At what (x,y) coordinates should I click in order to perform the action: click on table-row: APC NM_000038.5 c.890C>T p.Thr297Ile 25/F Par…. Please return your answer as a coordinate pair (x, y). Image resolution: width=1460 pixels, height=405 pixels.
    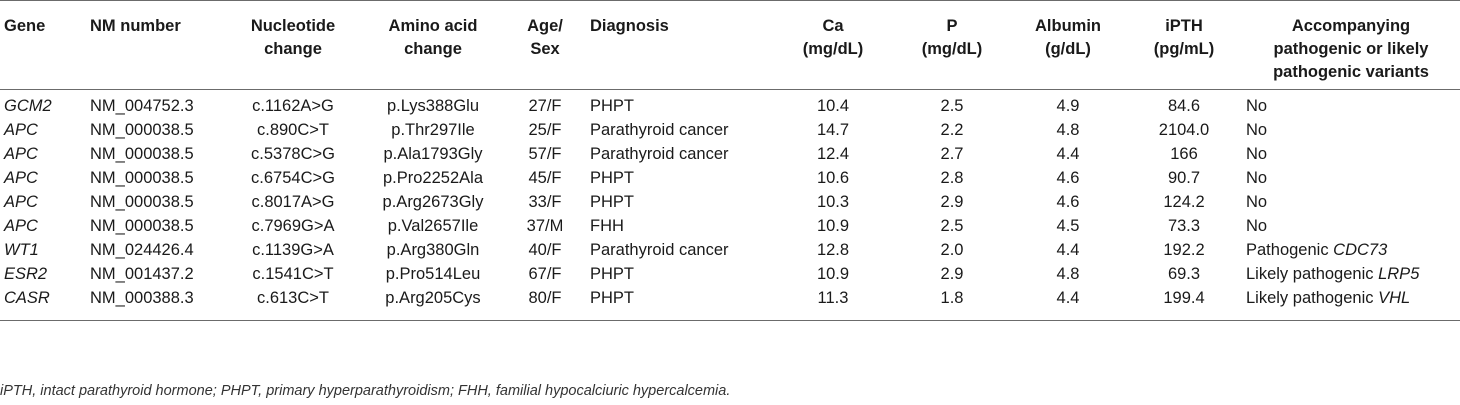
    Looking at the image, I should click on (730, 130).